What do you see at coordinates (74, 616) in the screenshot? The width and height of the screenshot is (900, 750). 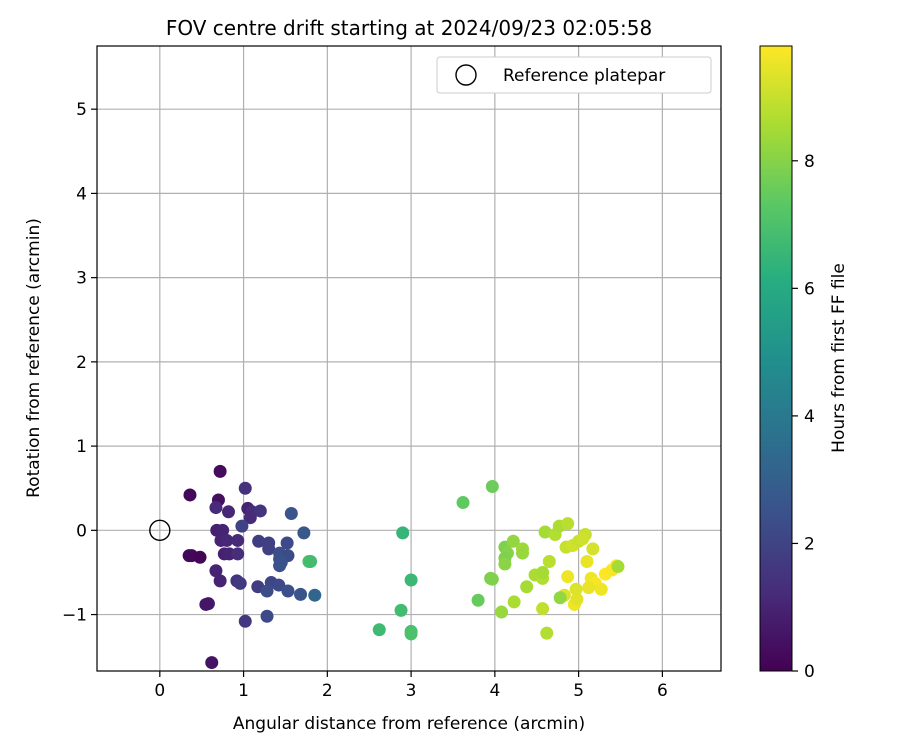 I see `y-tick-label: −1` at bounding box center [74, 616].